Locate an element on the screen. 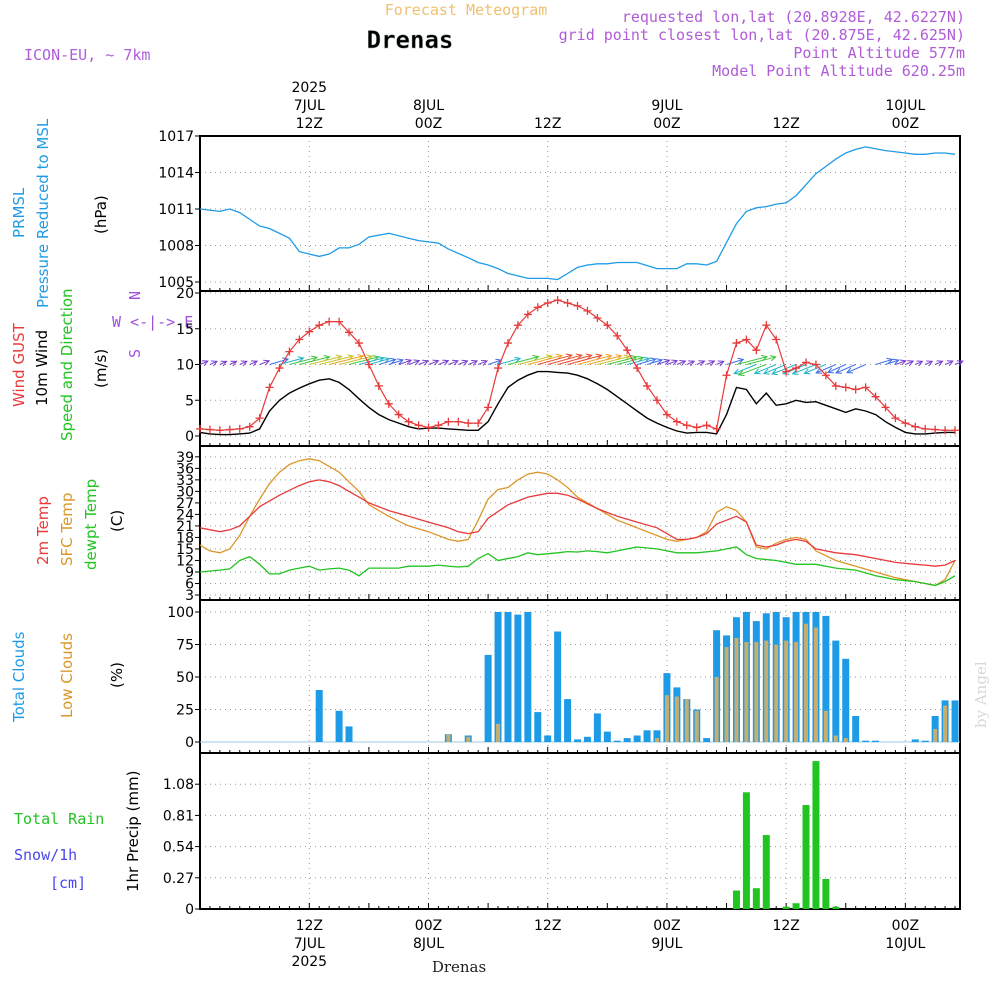 This screenshot has width=1000, height=1000. y-tick-label: 9 is located at coordinates (189, 573).